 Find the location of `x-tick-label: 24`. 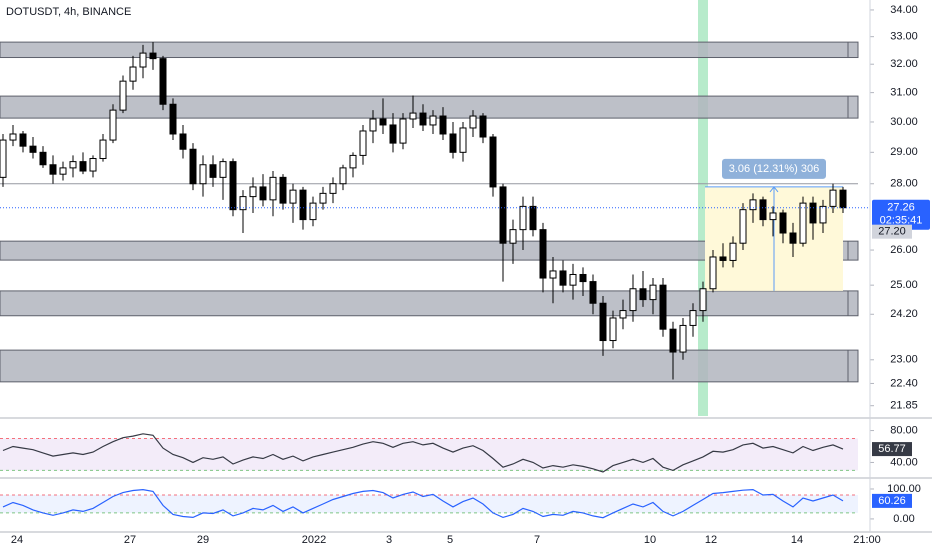

x-tick-label: 24 is located at coordinates (17, 540).